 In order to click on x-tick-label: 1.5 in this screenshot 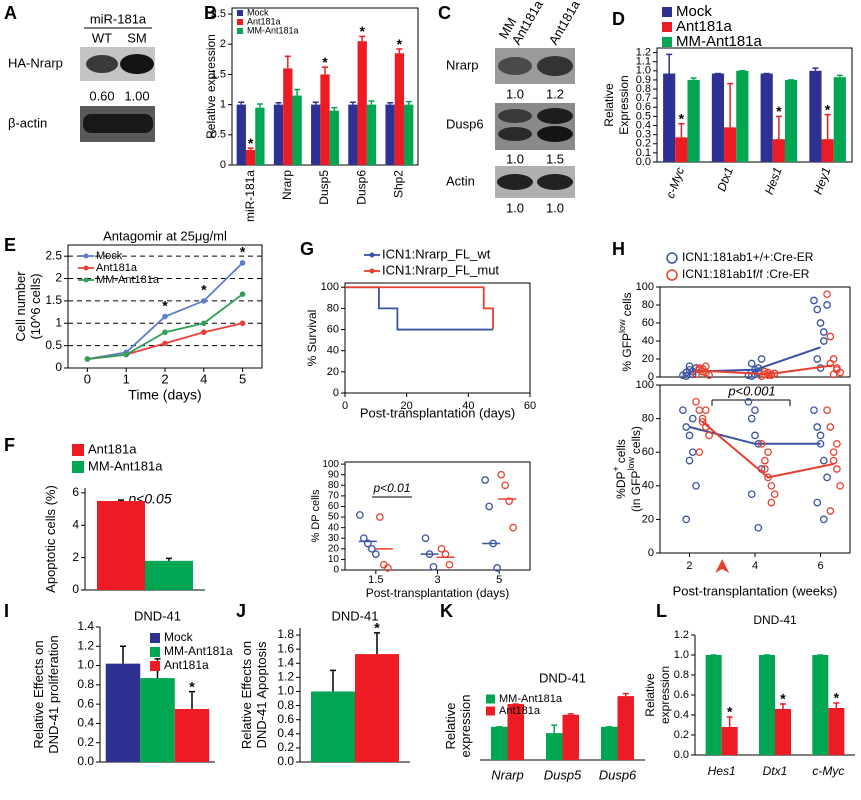, I will do `click(375, 580)`.